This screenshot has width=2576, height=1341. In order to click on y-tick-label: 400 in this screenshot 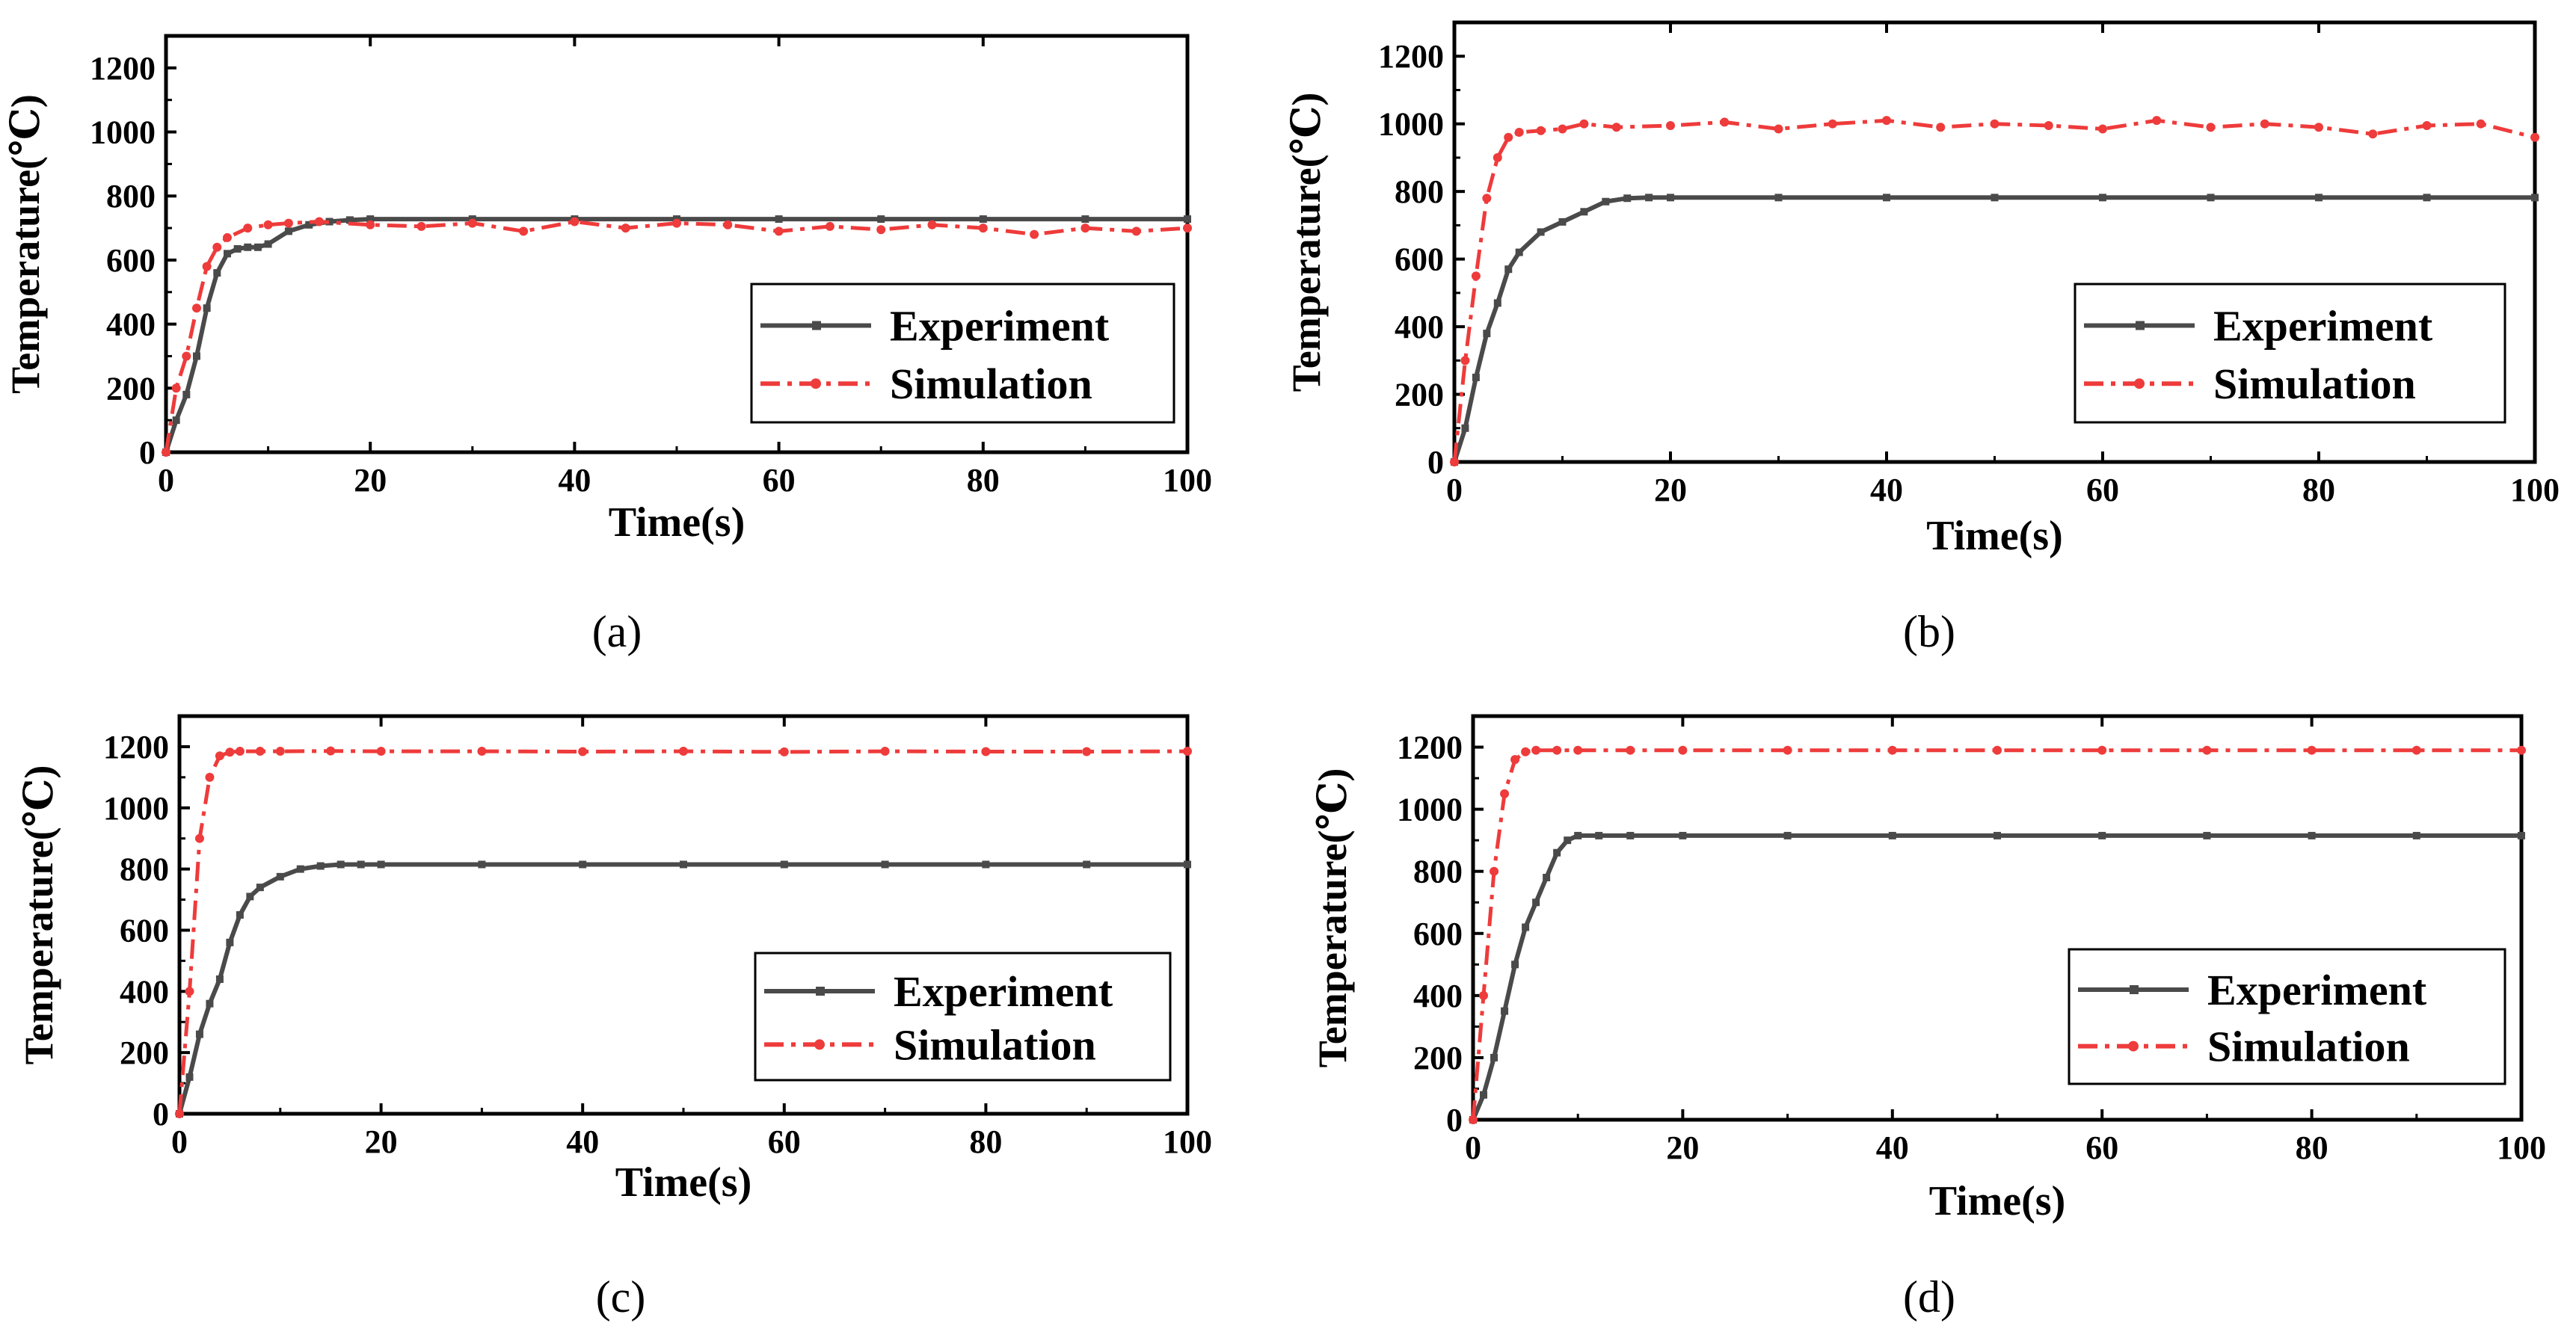, I will do `click(1438, 996)`.